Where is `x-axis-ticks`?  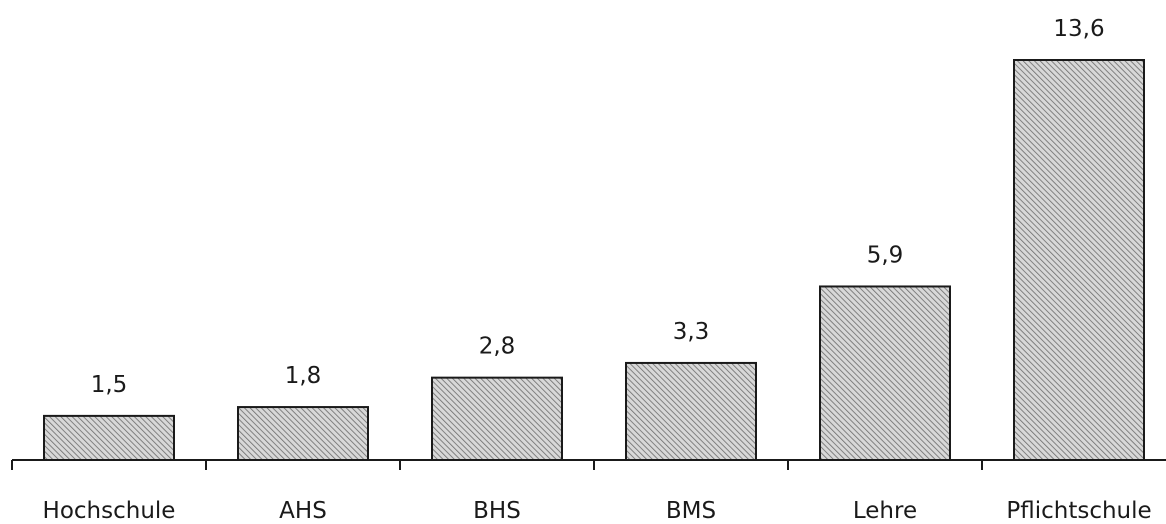
x-axis-ticks is located at coordinates (497, 465).